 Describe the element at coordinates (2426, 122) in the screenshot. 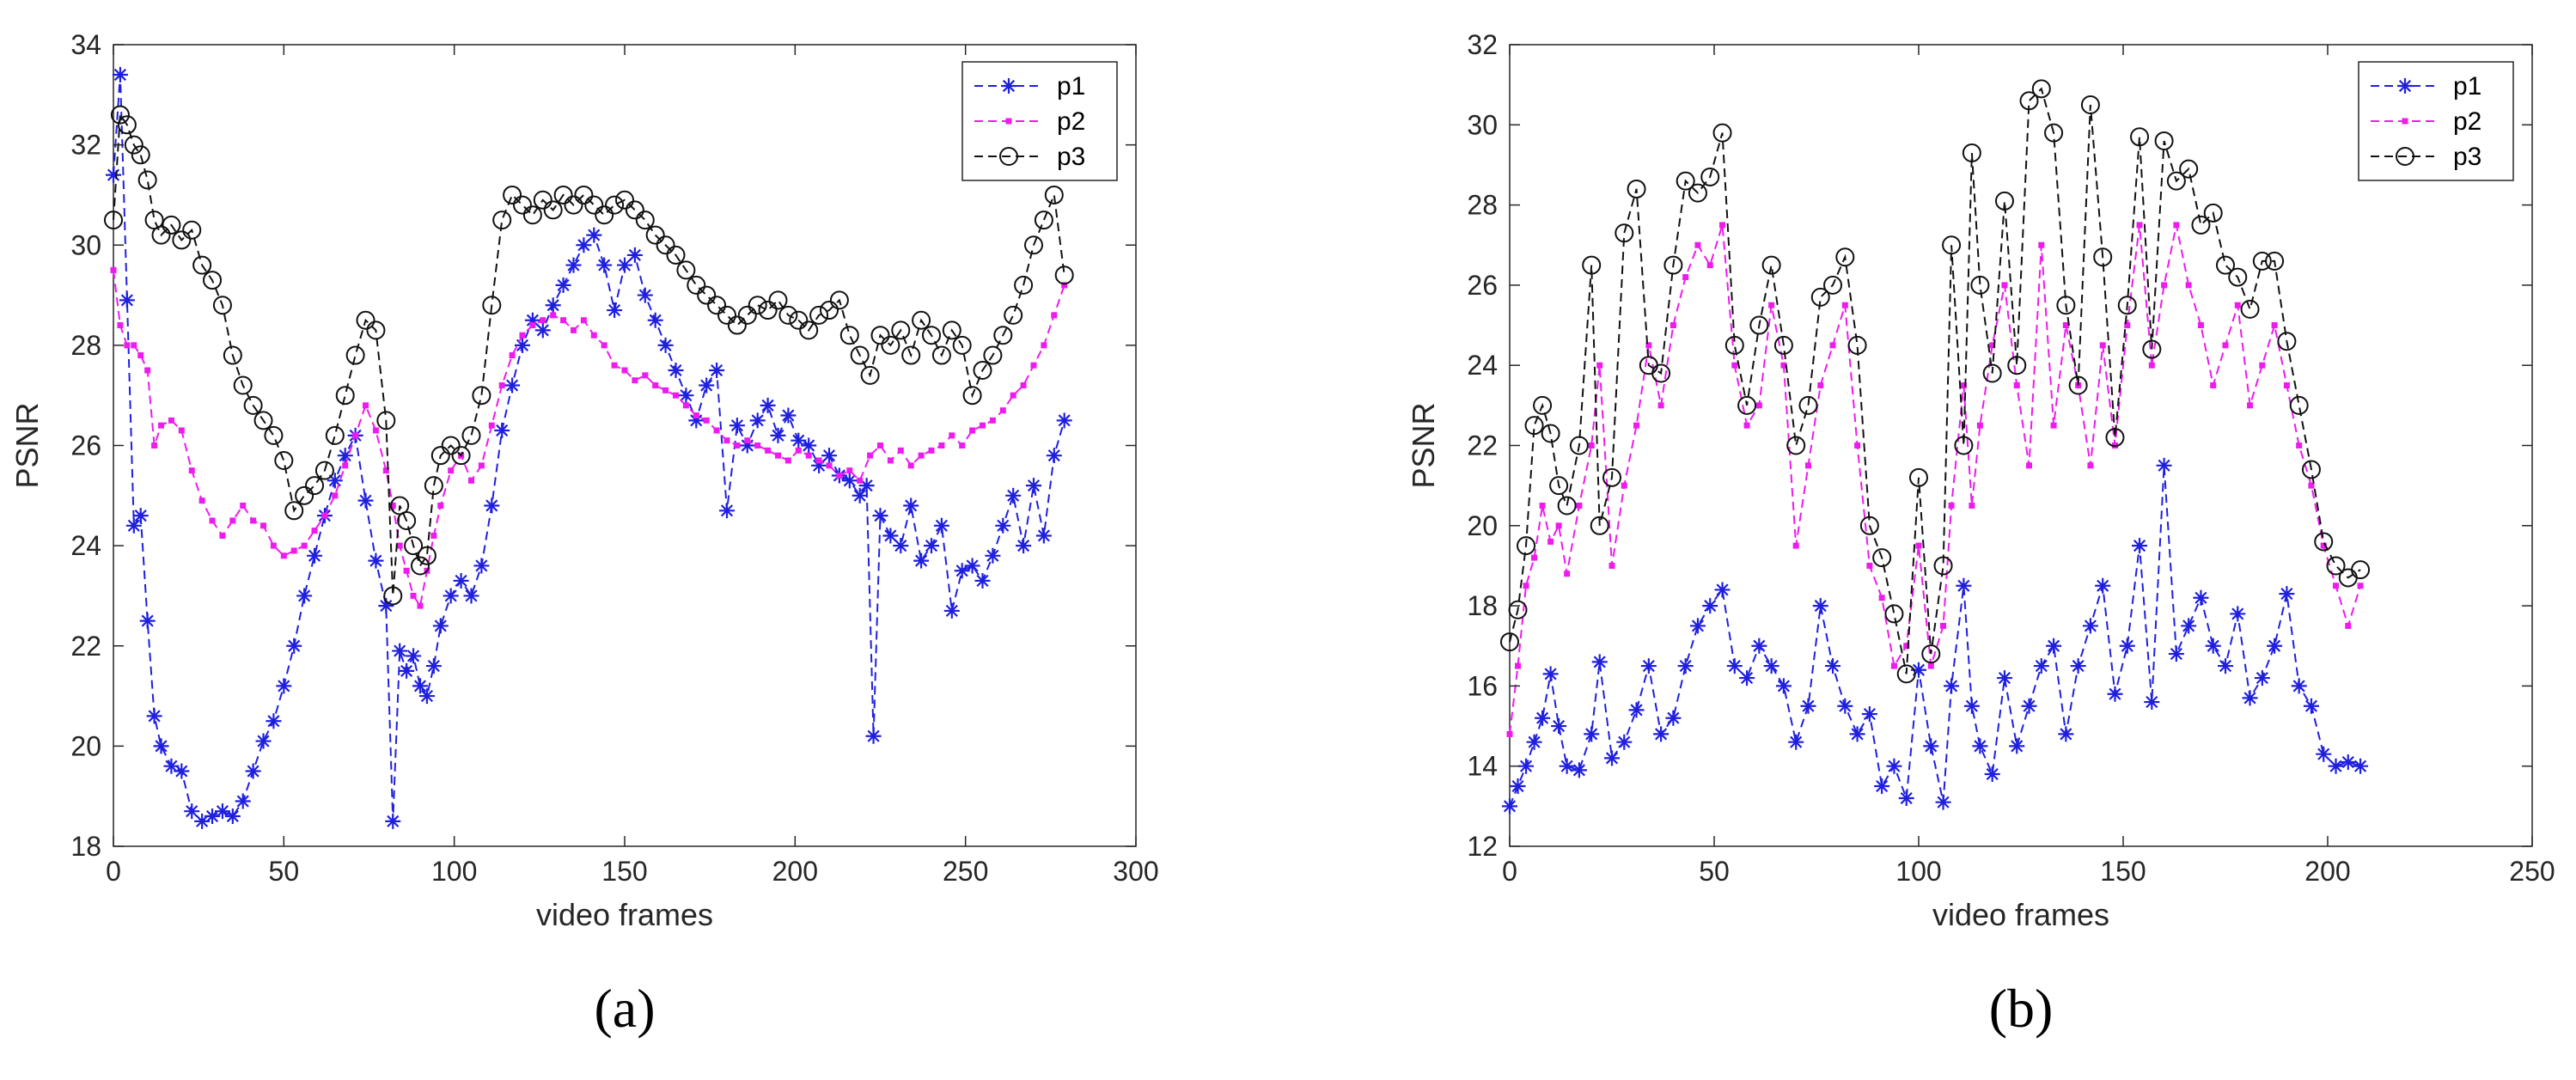

I see `legend-item-p2: p2` at that location.